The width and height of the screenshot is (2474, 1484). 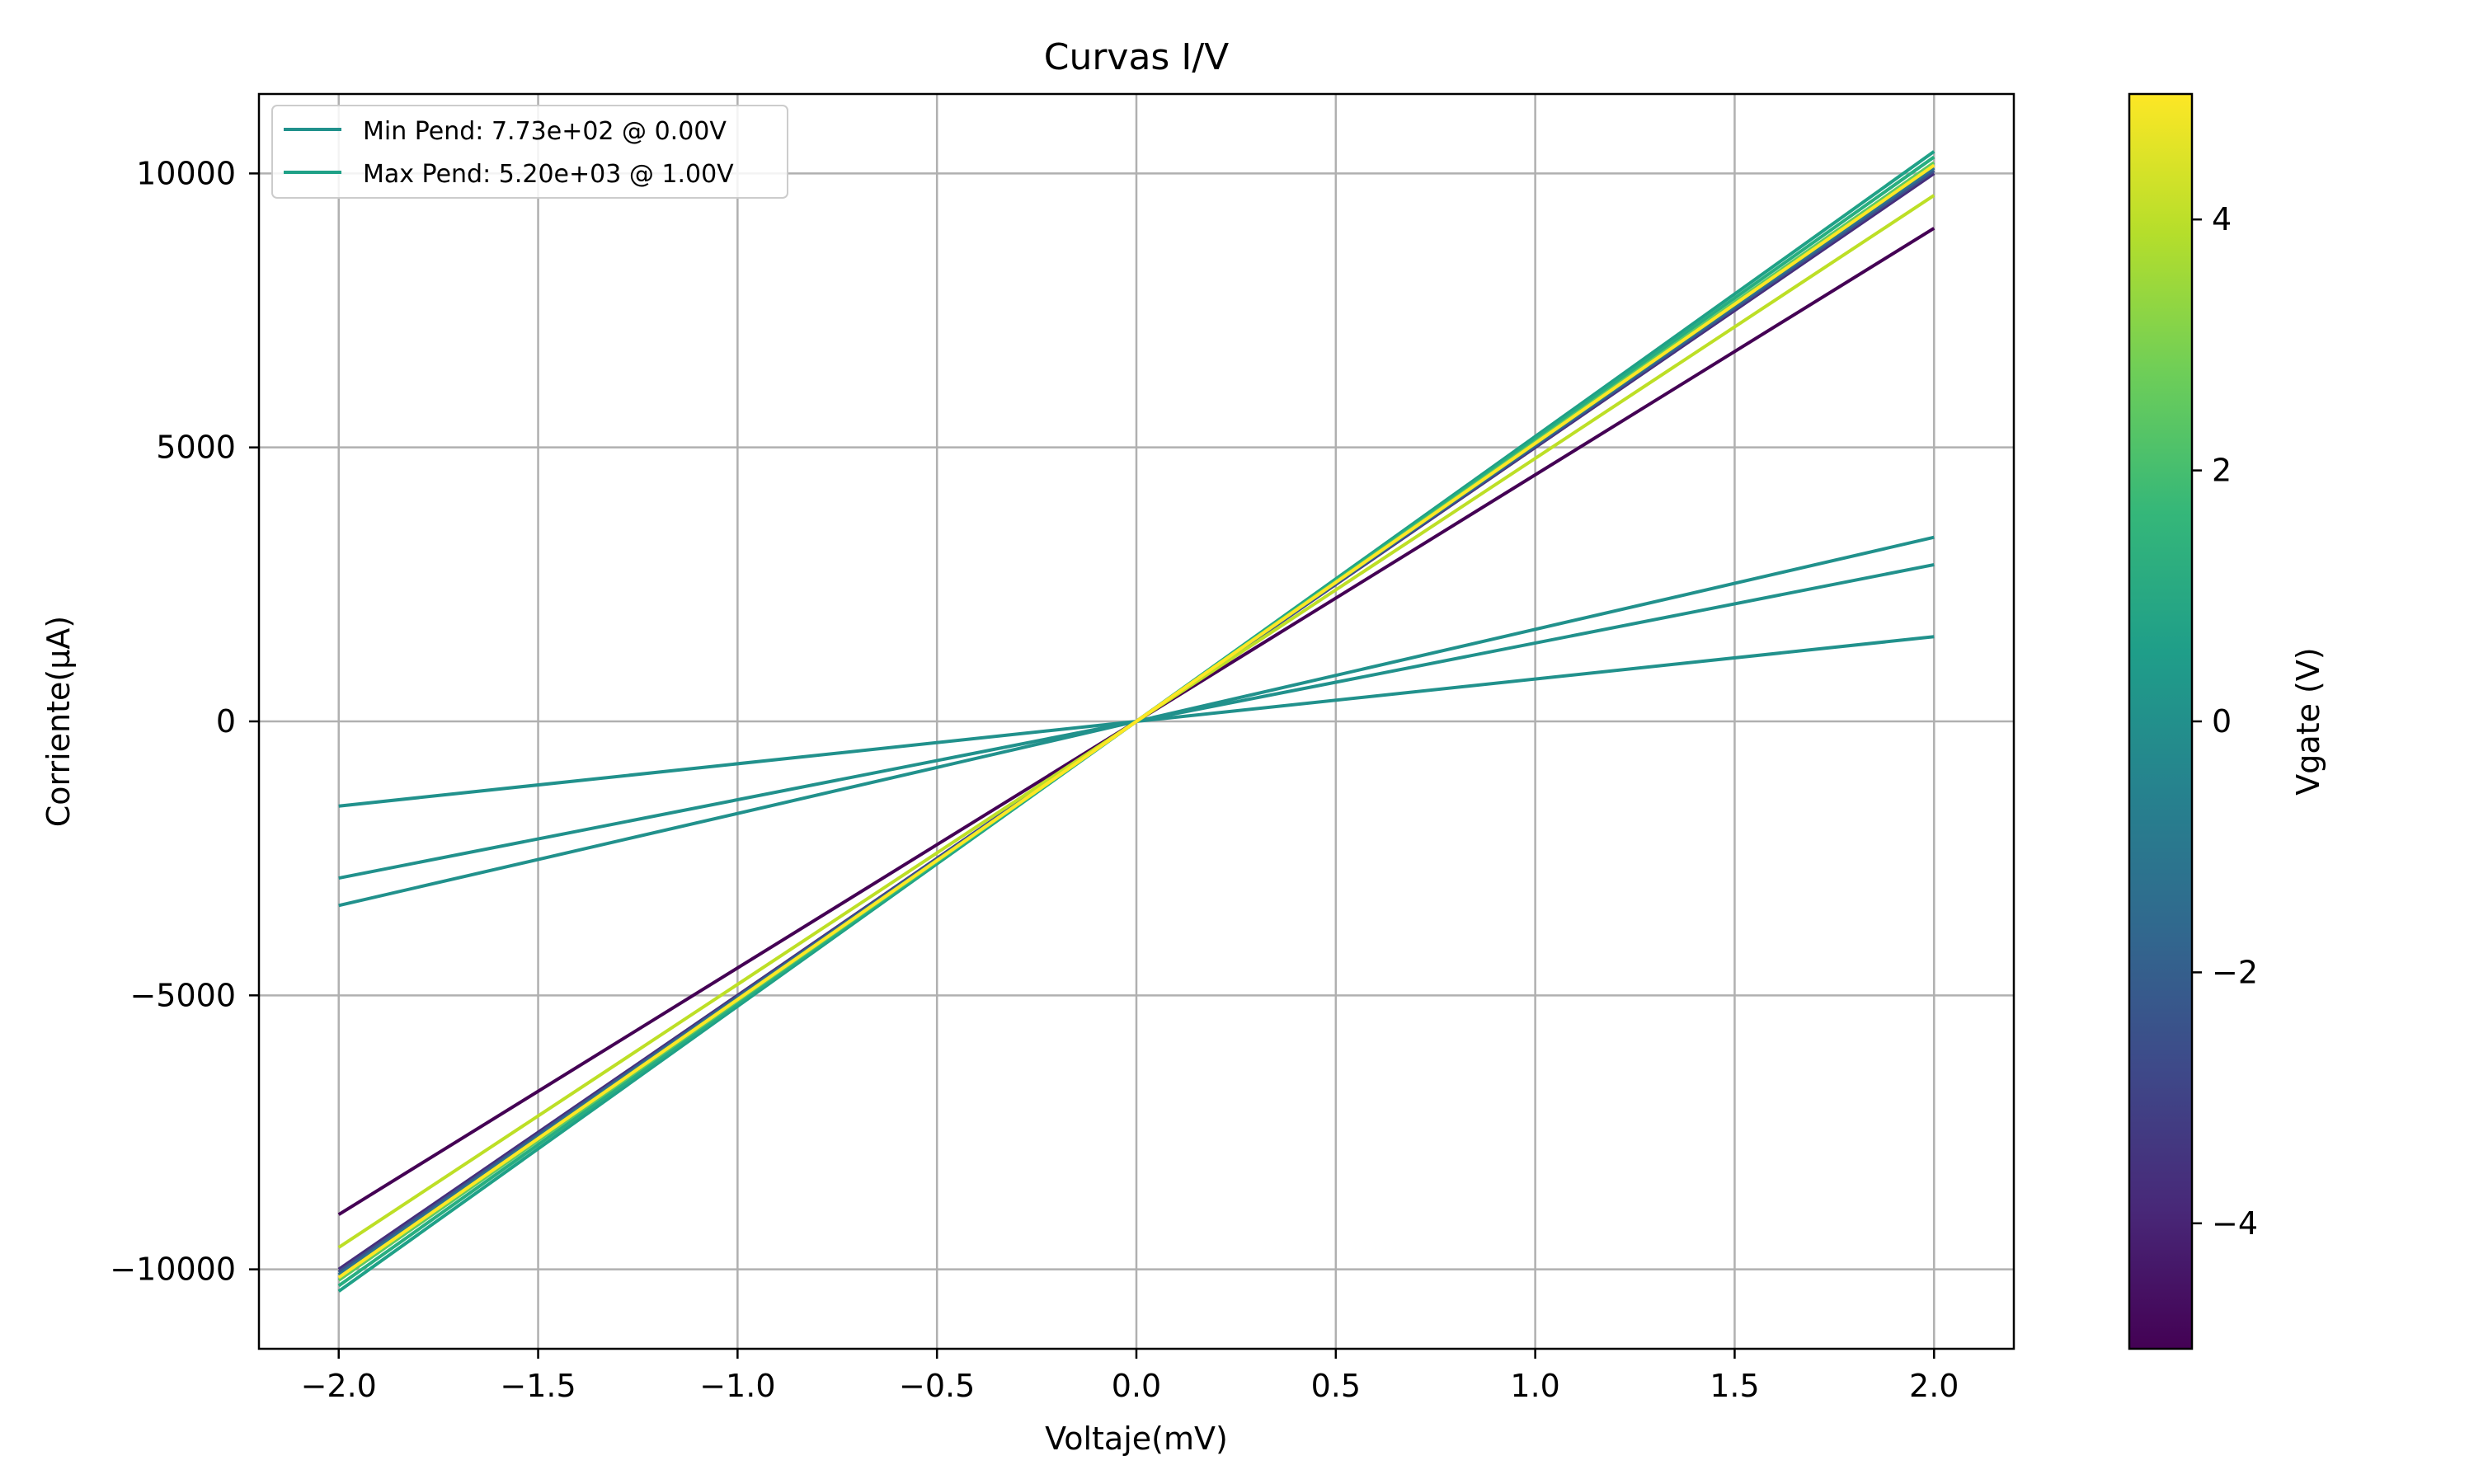 I want to click on colorbar-tick-label: −2, so click(x=2235, y=972).